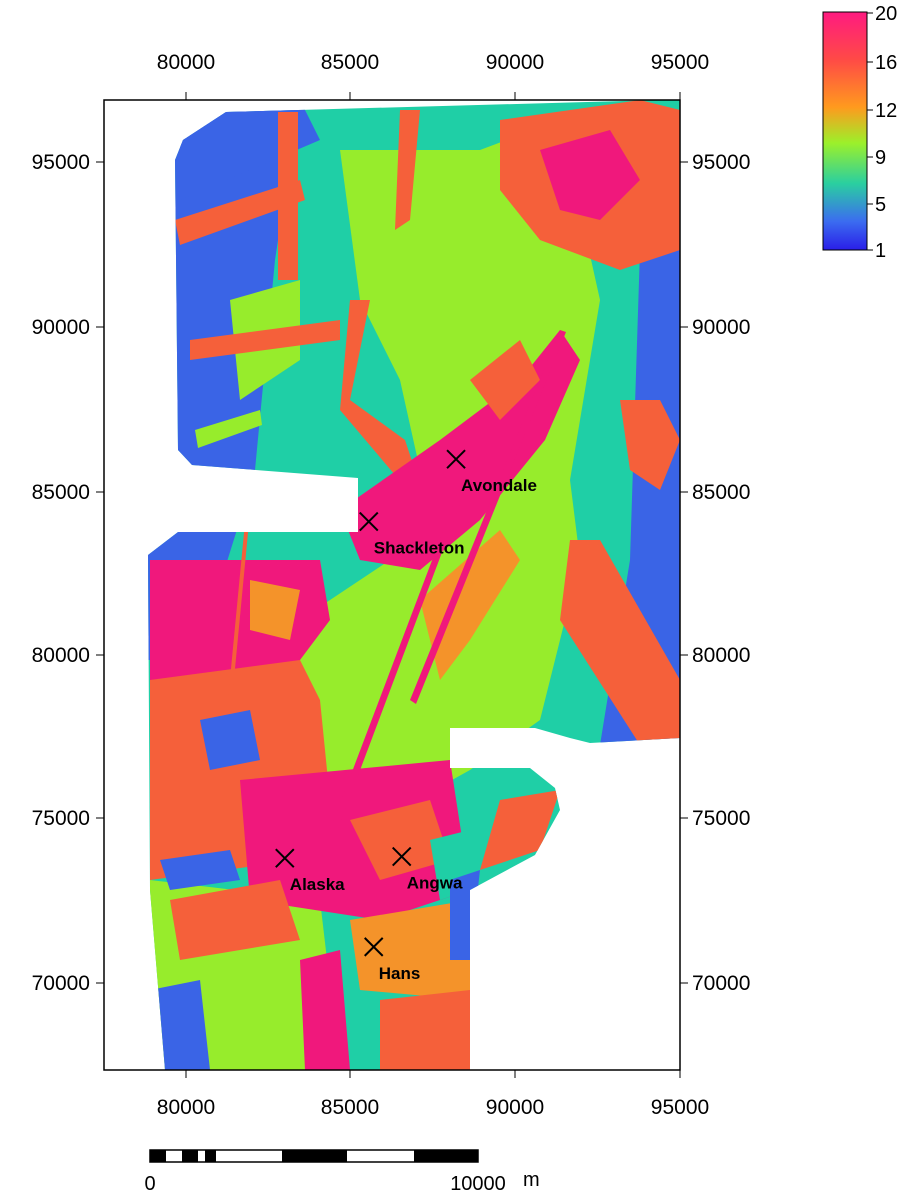 The image size is (914, 1195). Describe the element at coordinates (186, 1107) in the screenshot. I see `x-tick-label-bottom-1: 80000` at that location.